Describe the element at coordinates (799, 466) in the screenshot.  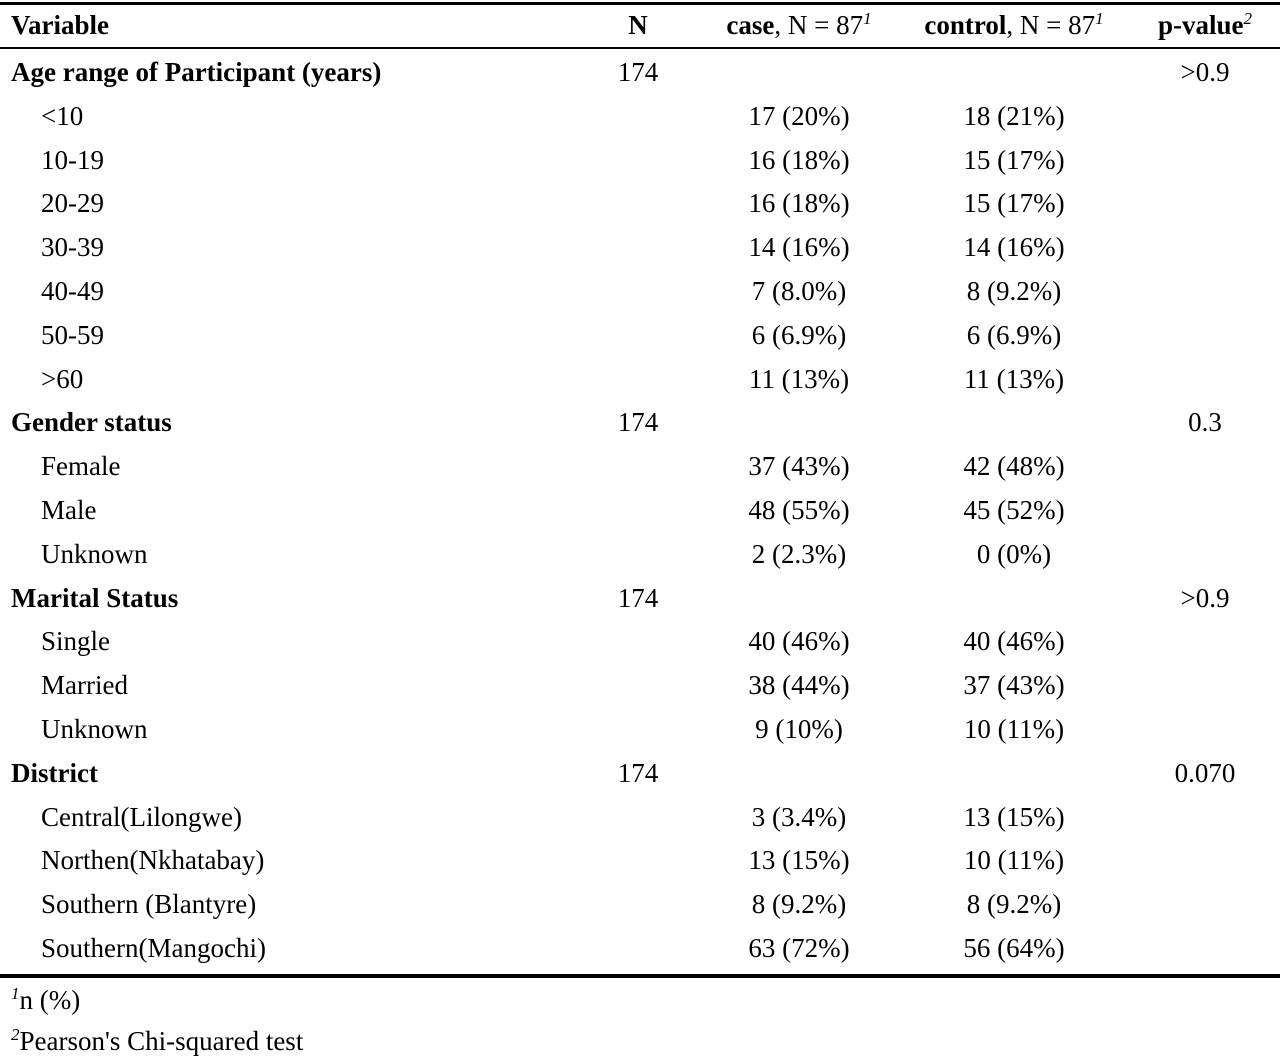
I see `cell-case: 37 (43%)` at that location.